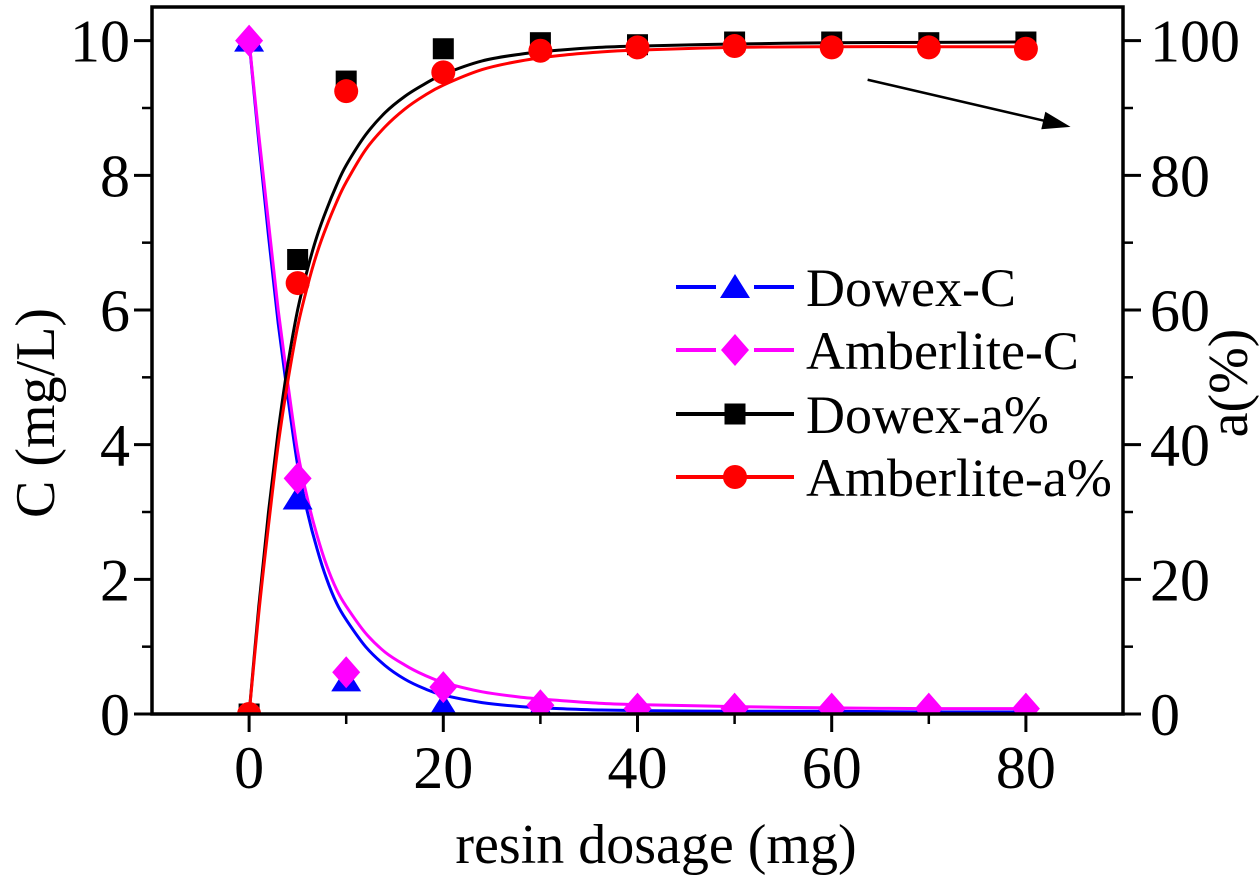 The width and height of the screenshot is (1260, 882). What do you see at coordinates (959, 478) in the screenshot?
I see `legend-label-amberlite-a: Amberlite-a%` at bounding box center [959, 478].